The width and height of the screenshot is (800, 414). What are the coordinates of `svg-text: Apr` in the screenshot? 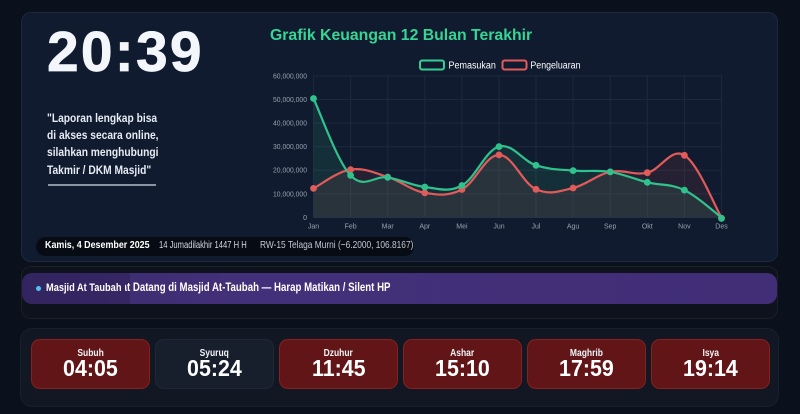 It's located at (425, 227).